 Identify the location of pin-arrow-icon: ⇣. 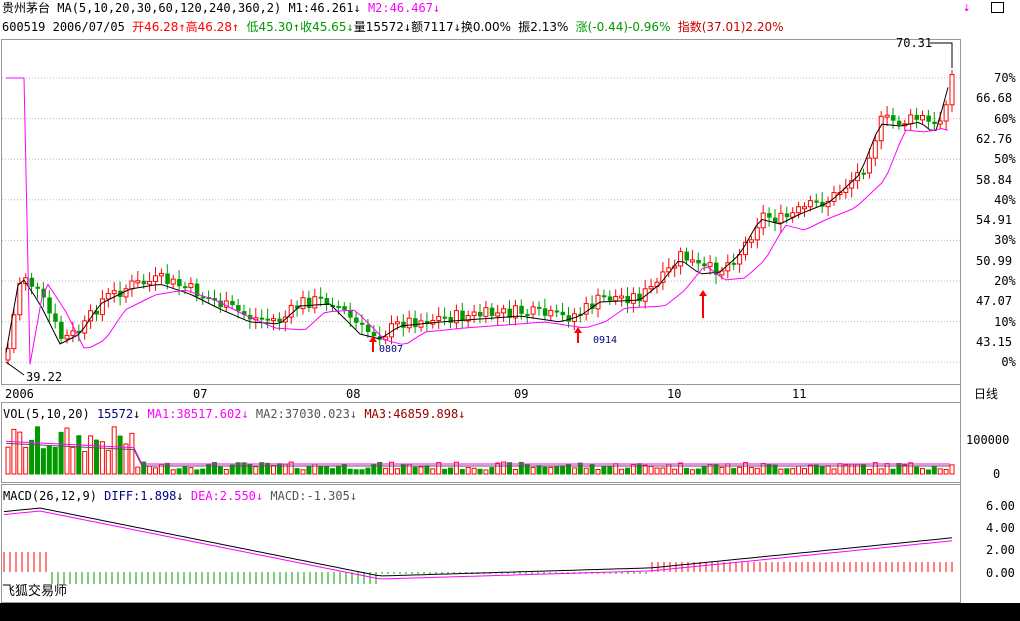
(967, 7).